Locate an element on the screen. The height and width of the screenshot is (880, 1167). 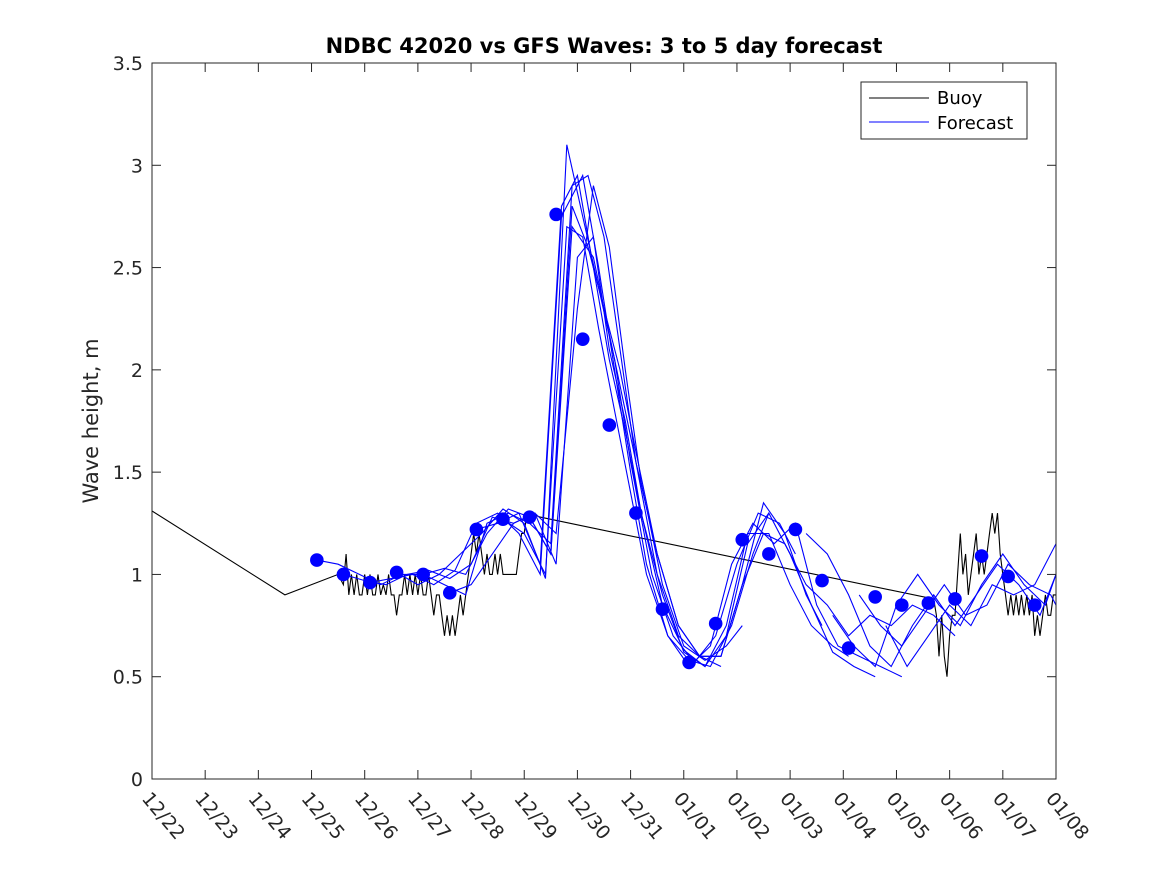
y-tick-label: 1 is located at coordinates (137, 575).